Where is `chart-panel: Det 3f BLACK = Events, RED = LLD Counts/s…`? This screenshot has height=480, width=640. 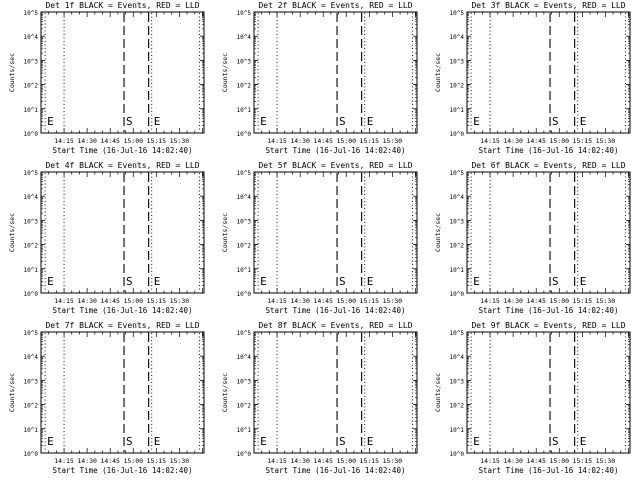
chart-panel: Det 3f BLACK = Events, RED = LLD Counts/s… is located at coordinates (532, 78).